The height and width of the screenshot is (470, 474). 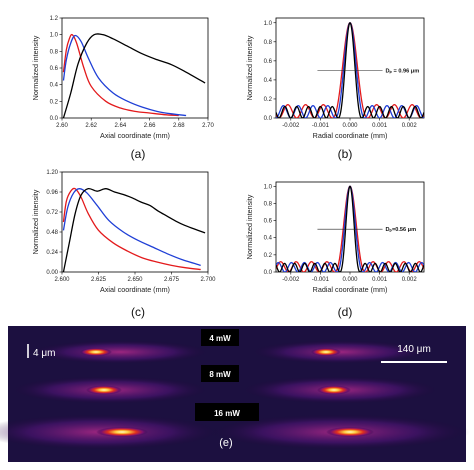 I want to click on panel-label: (b), so click(x=345, y=154).